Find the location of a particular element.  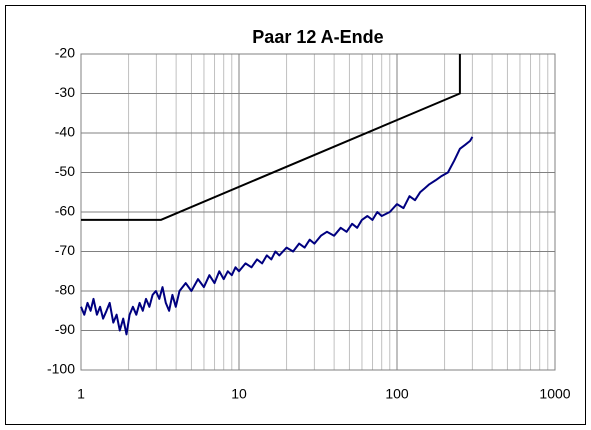

x-tick-label: 100 is located at coordinates (397, 394).